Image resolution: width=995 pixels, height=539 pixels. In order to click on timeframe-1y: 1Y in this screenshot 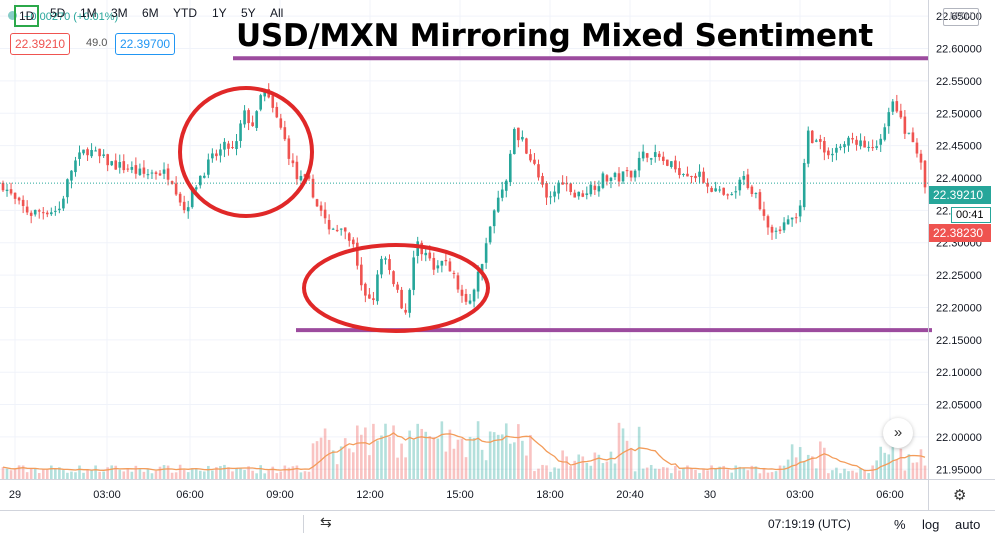, I will do `click(219, 13)`.